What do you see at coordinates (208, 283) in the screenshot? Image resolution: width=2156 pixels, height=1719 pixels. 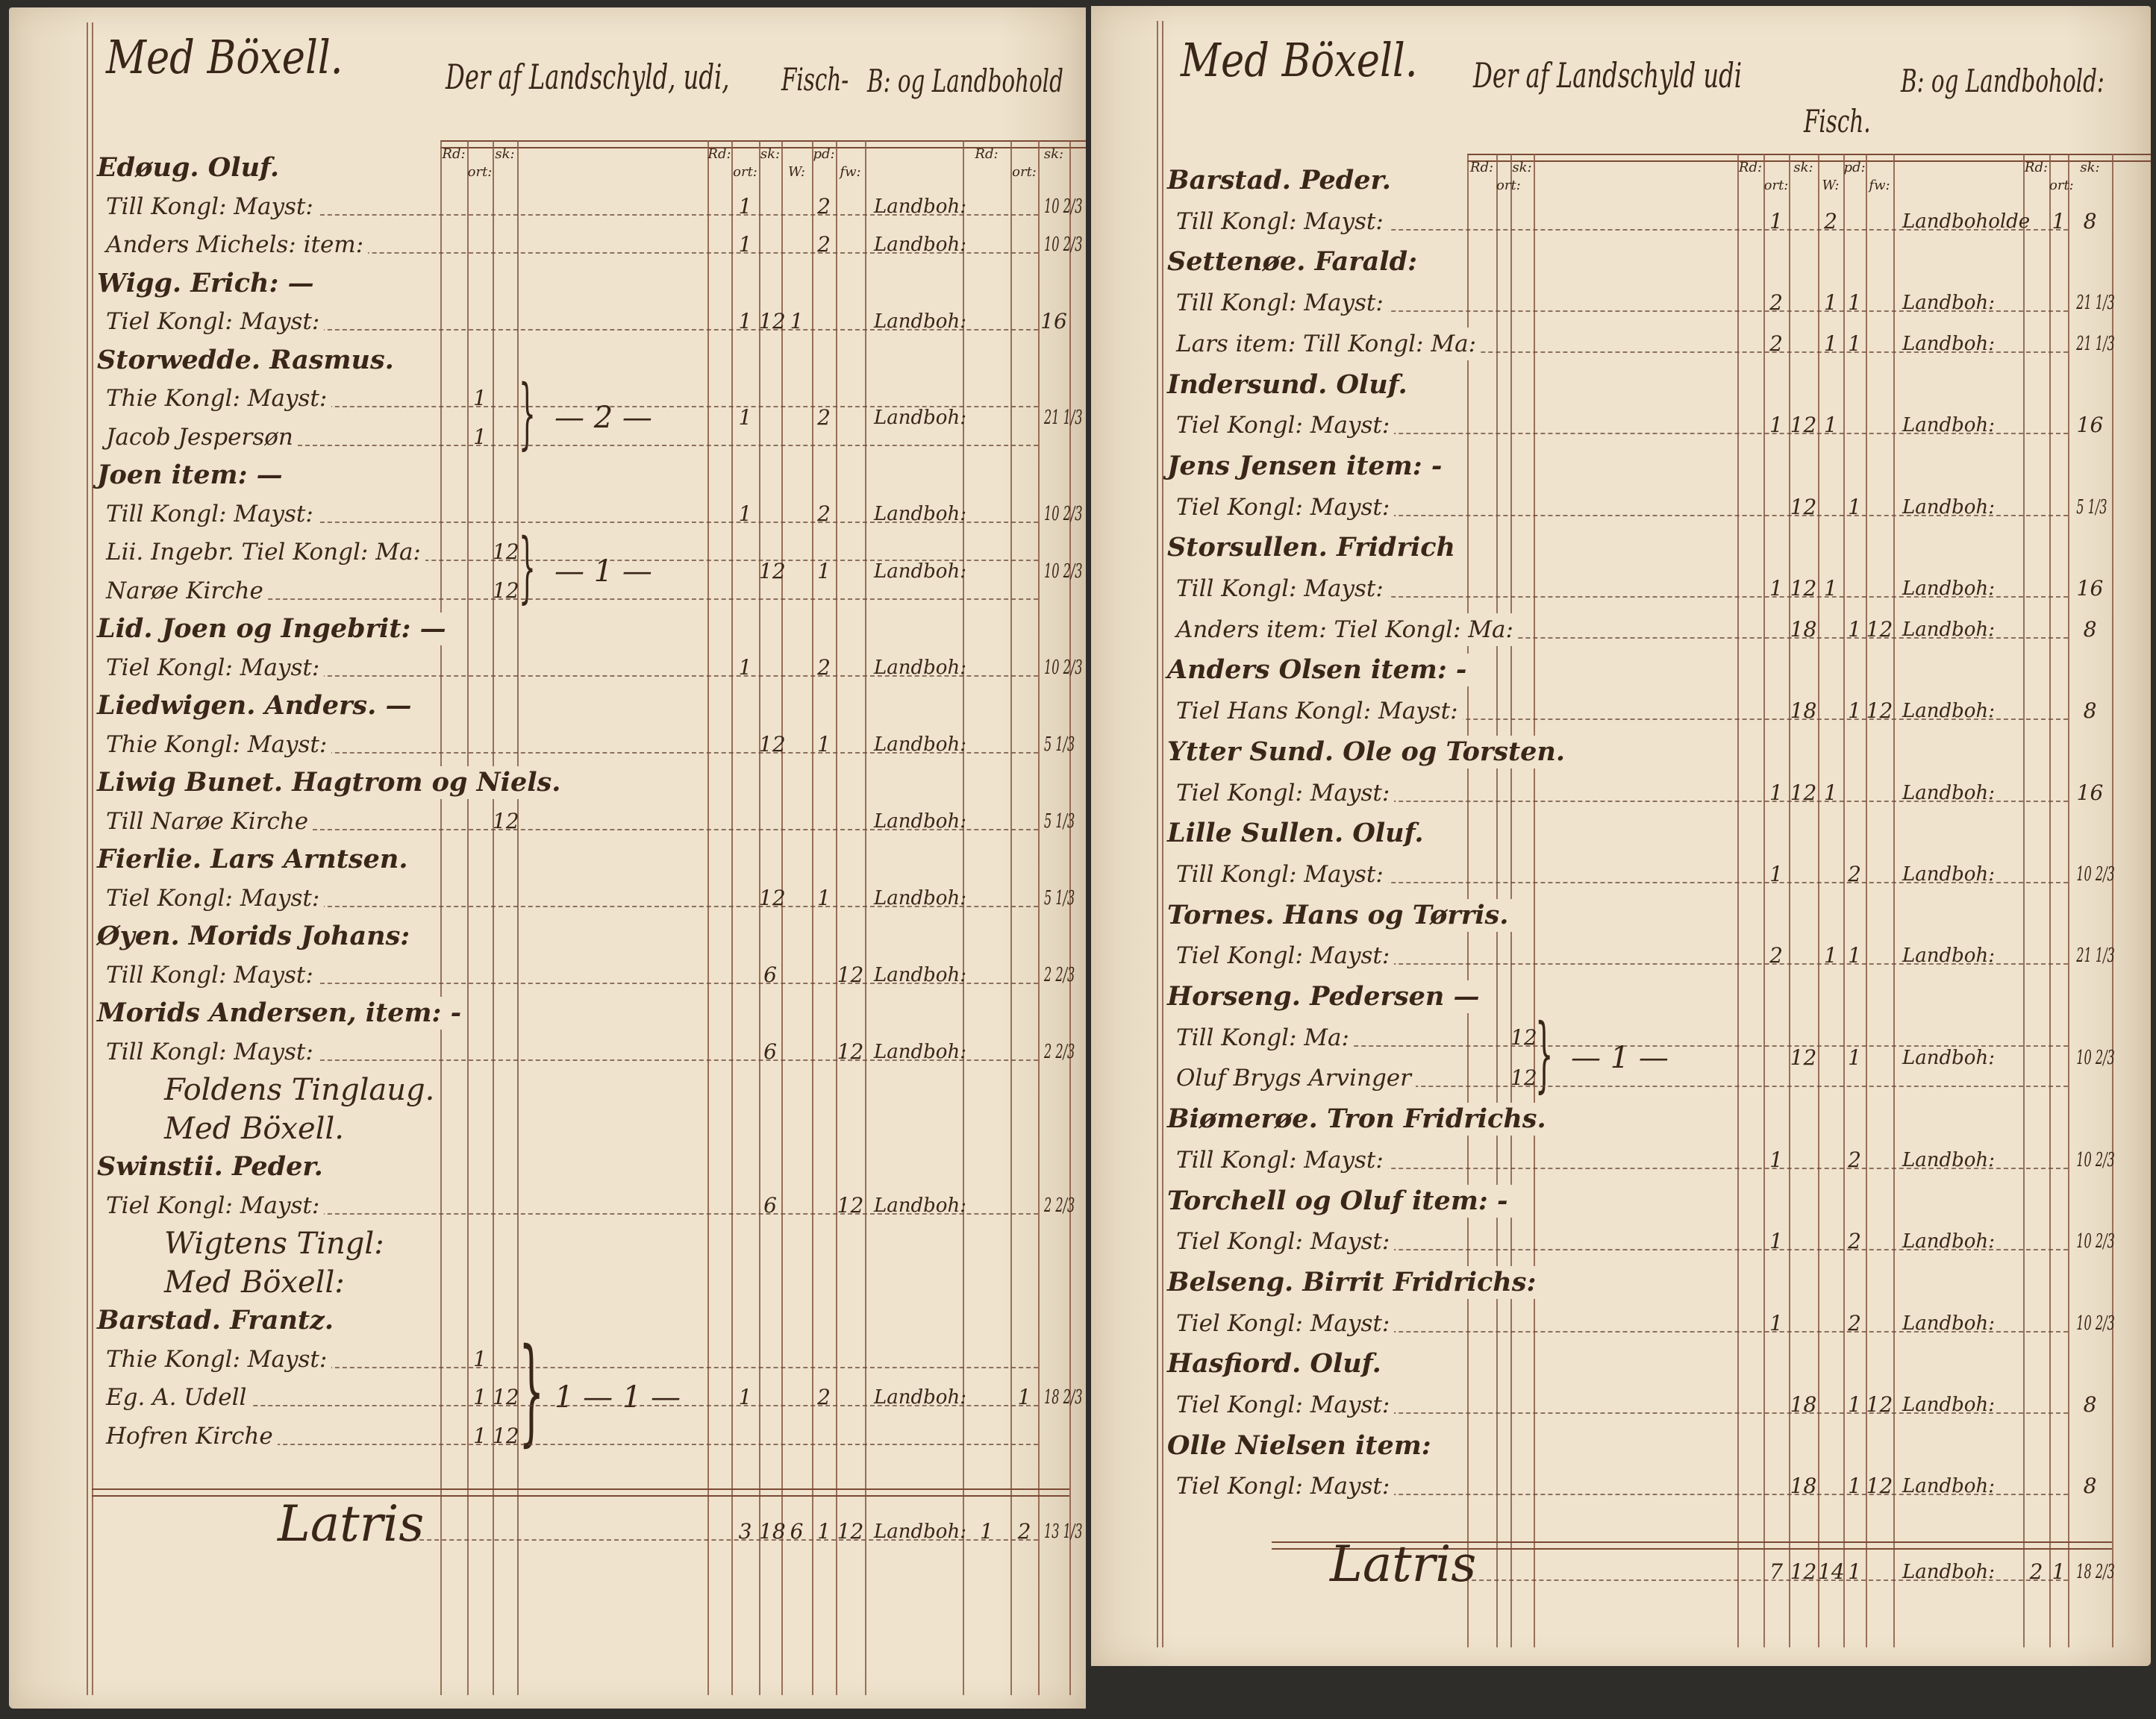 I see `ledger-place-name: Wigg. Erich: —` at bounding box center [208, 283].